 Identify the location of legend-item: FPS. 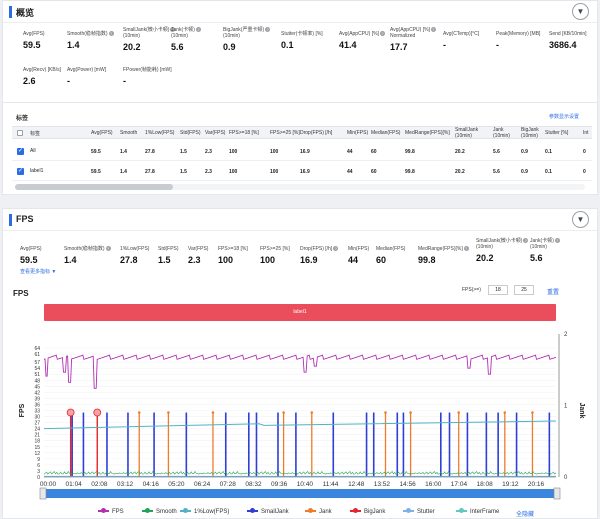
(111, 513).